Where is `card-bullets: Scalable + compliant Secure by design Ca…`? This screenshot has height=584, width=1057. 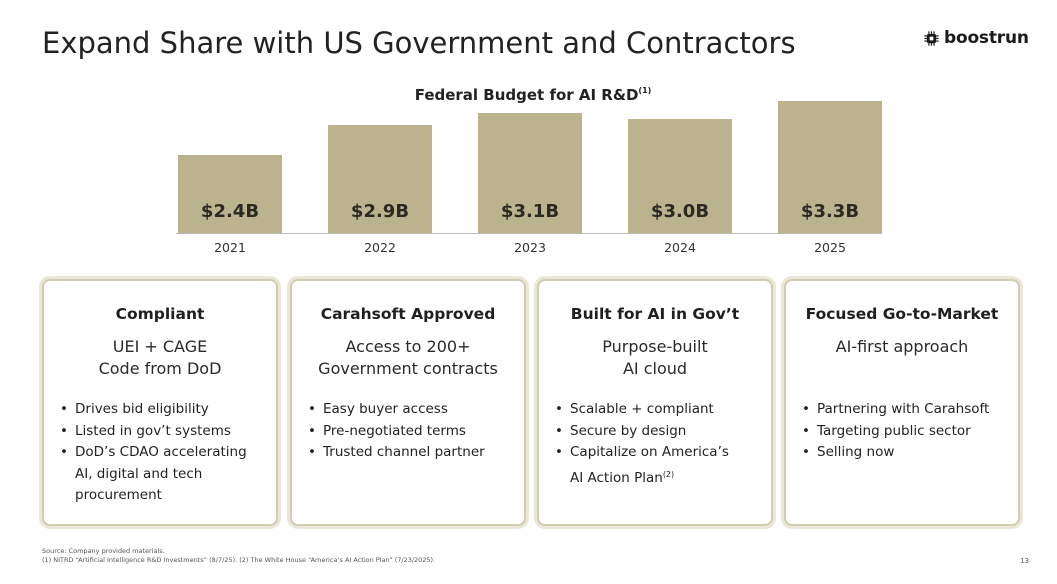
card-bullets: Scalable + compliant Secure by design Ca… is located at coordinates (659, 444).